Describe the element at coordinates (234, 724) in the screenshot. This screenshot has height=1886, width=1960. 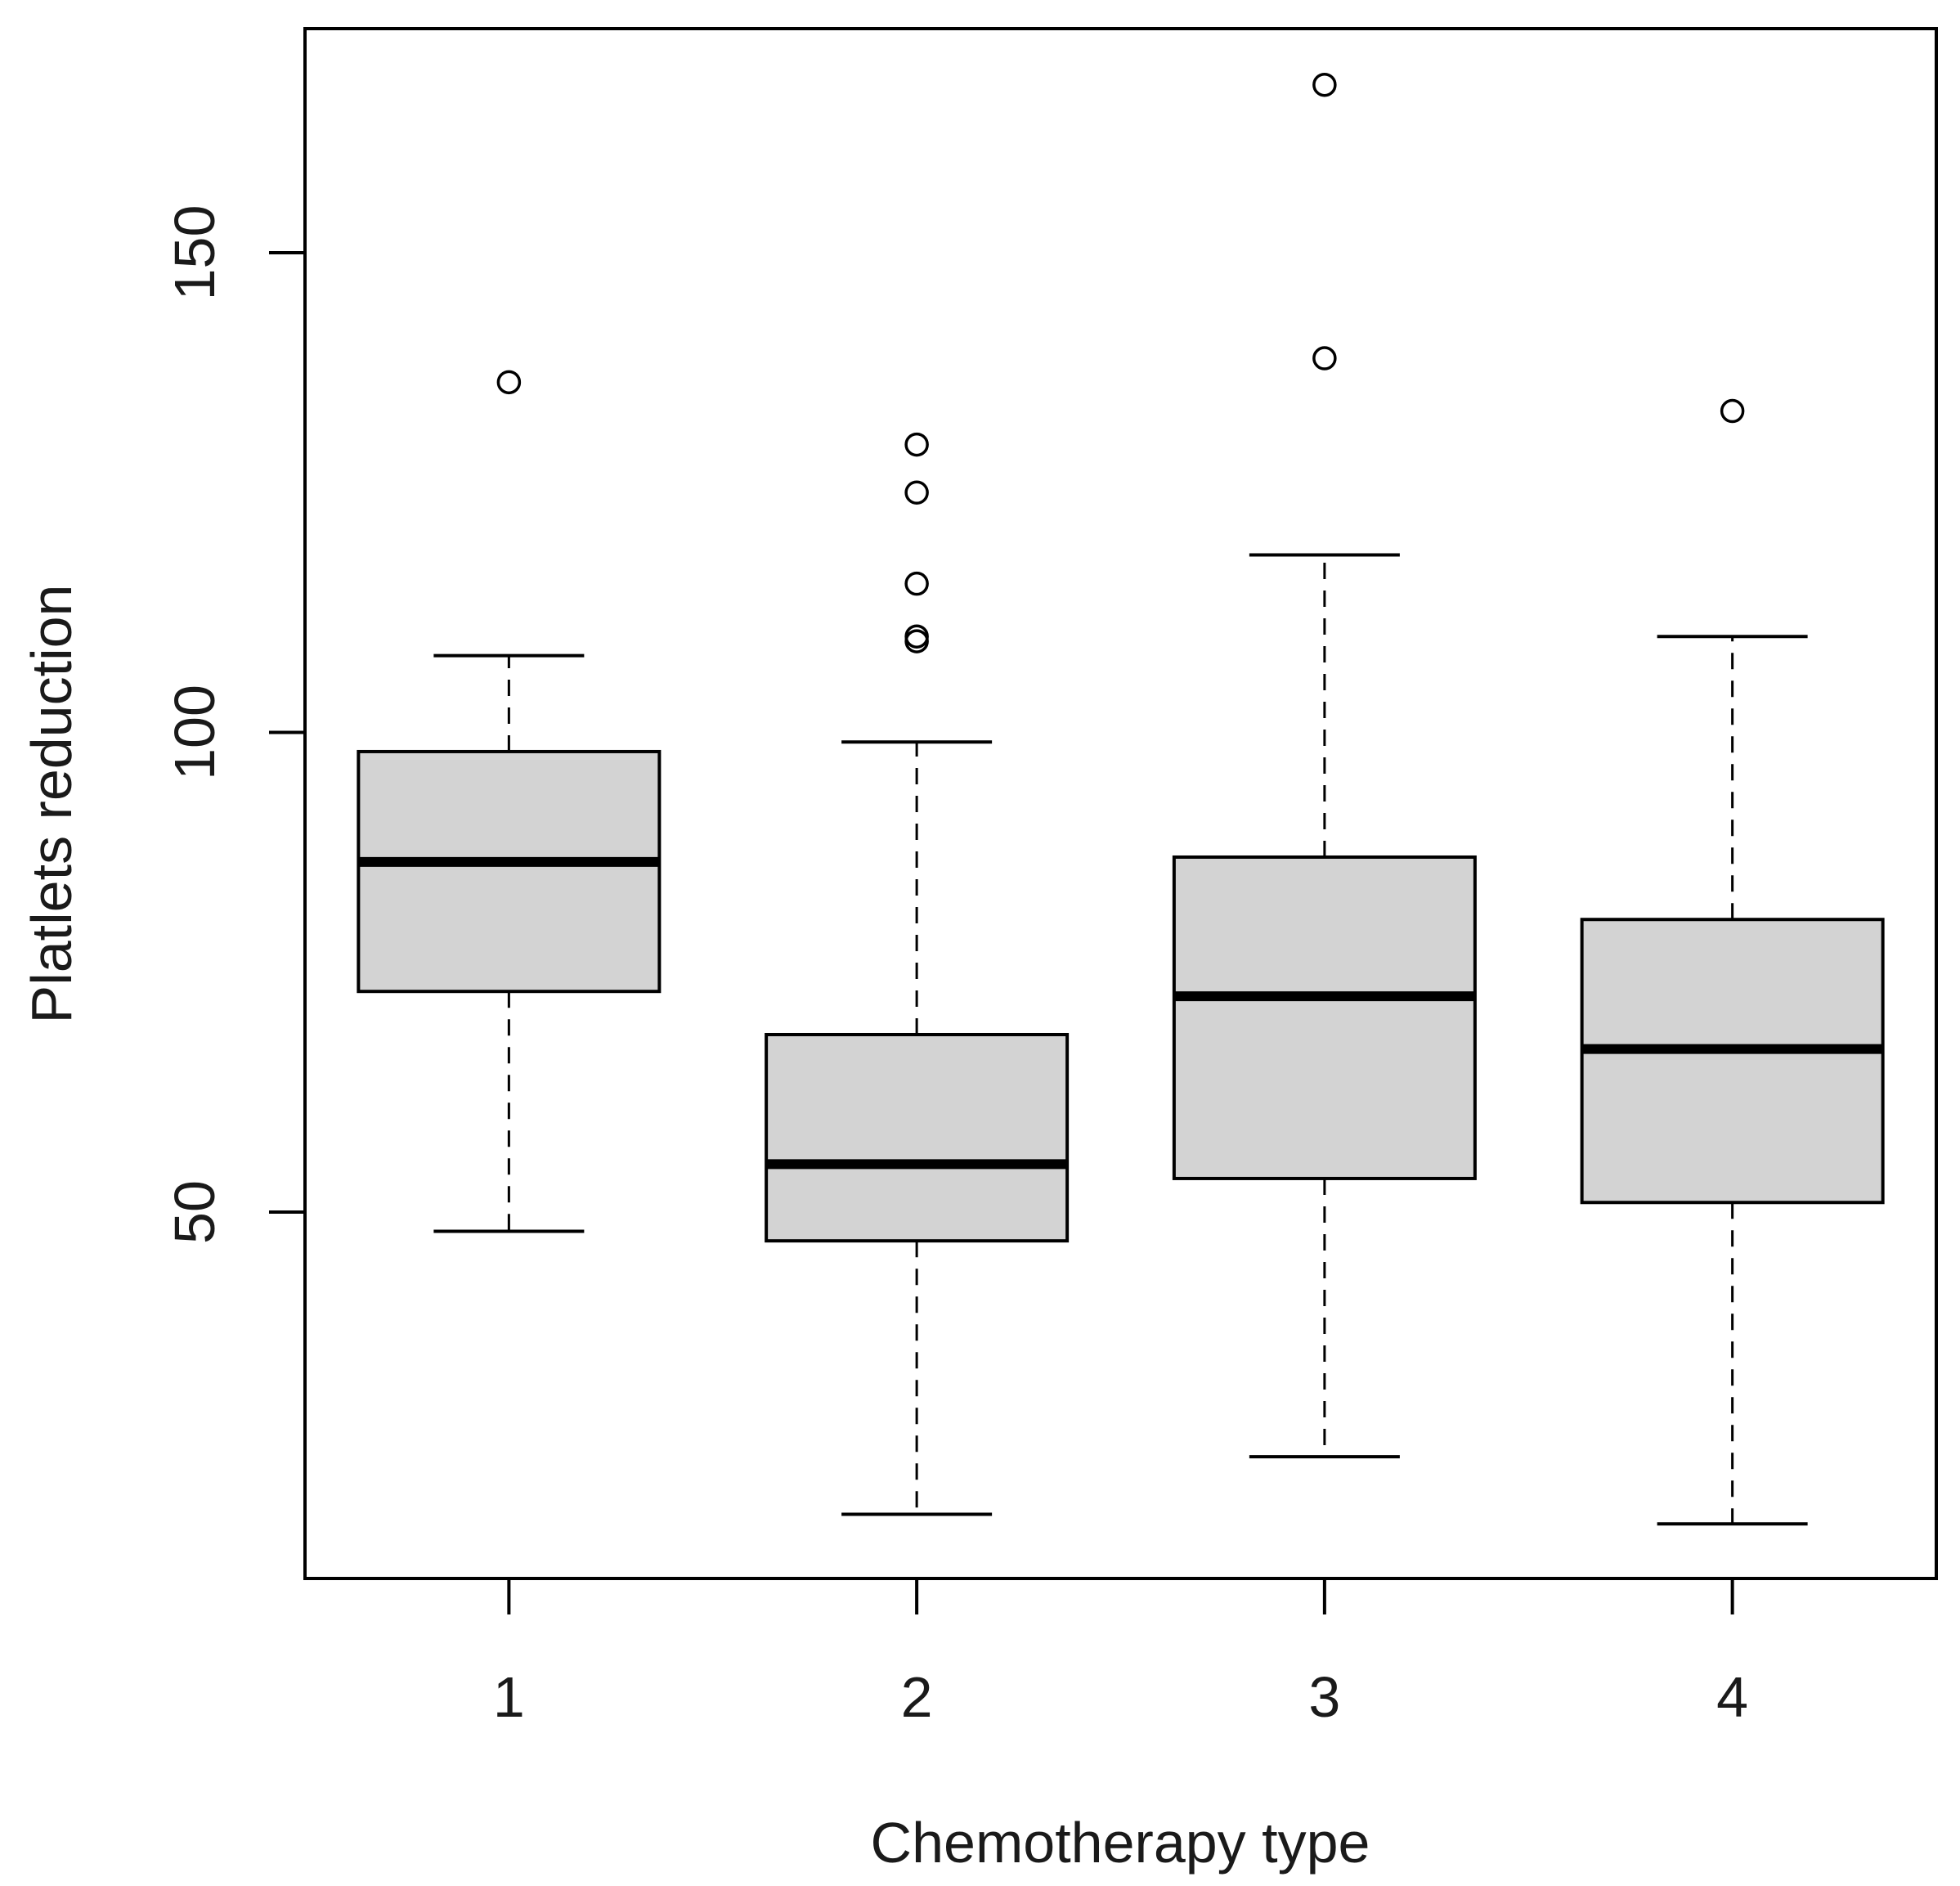
I see `y-axis: 50 100 150` at that location.